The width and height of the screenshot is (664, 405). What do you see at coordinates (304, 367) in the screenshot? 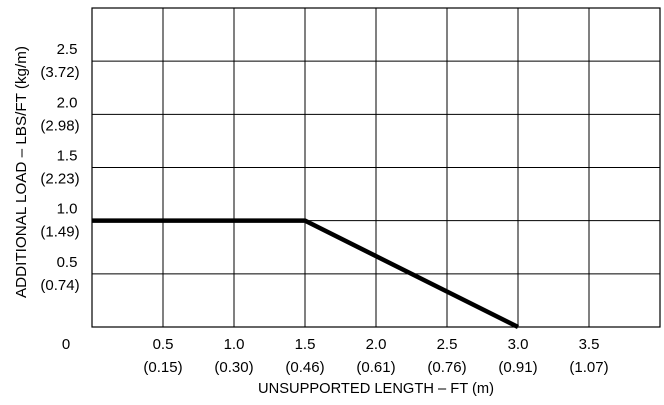
I see `x-tick-sublabel: (0.46)` at bounding box center [304, 367].